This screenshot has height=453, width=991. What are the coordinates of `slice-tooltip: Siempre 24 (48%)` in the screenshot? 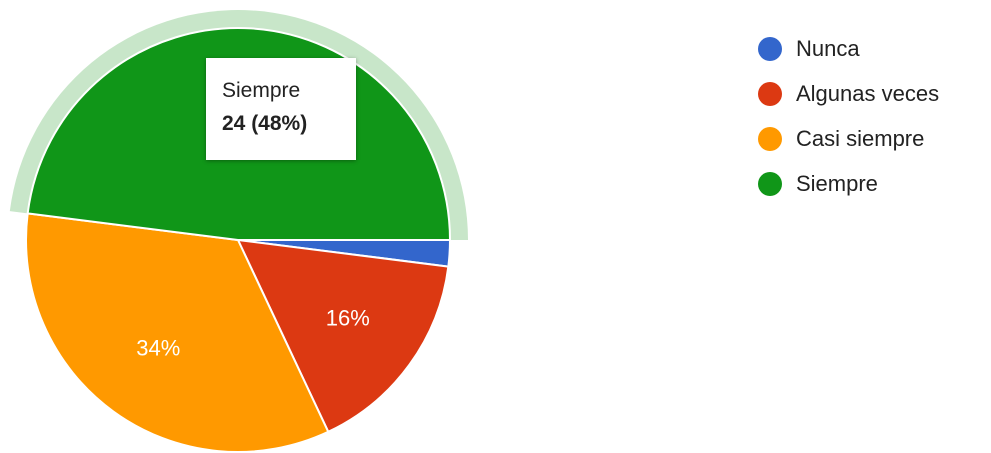 It's located at (281, 109).